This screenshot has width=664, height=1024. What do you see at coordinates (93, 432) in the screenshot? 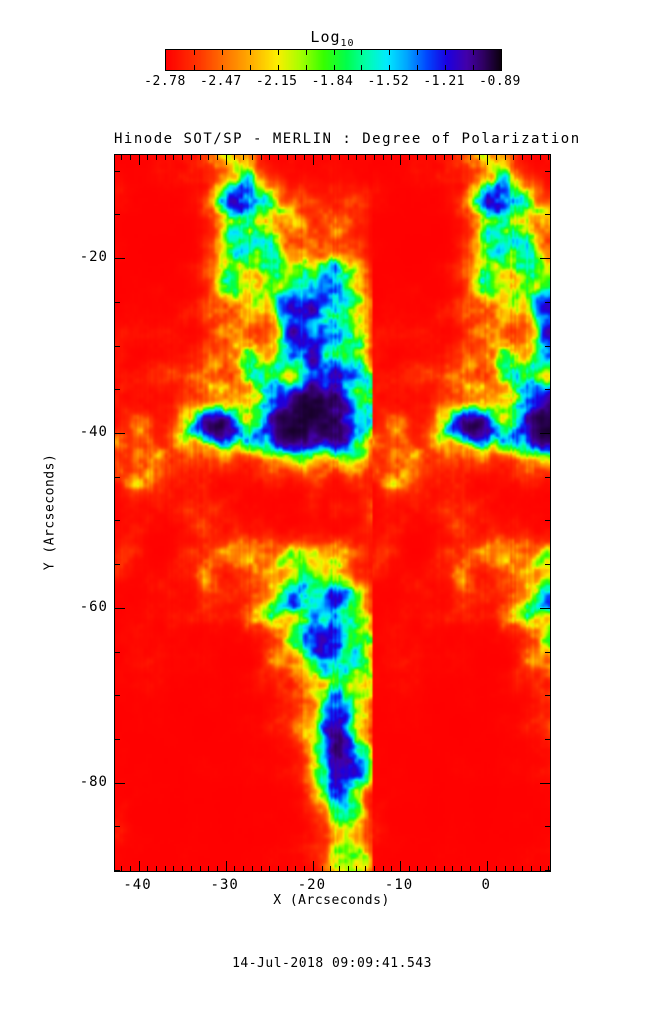
I see `y-tick-label: -40` at bounding box center [93, 432].